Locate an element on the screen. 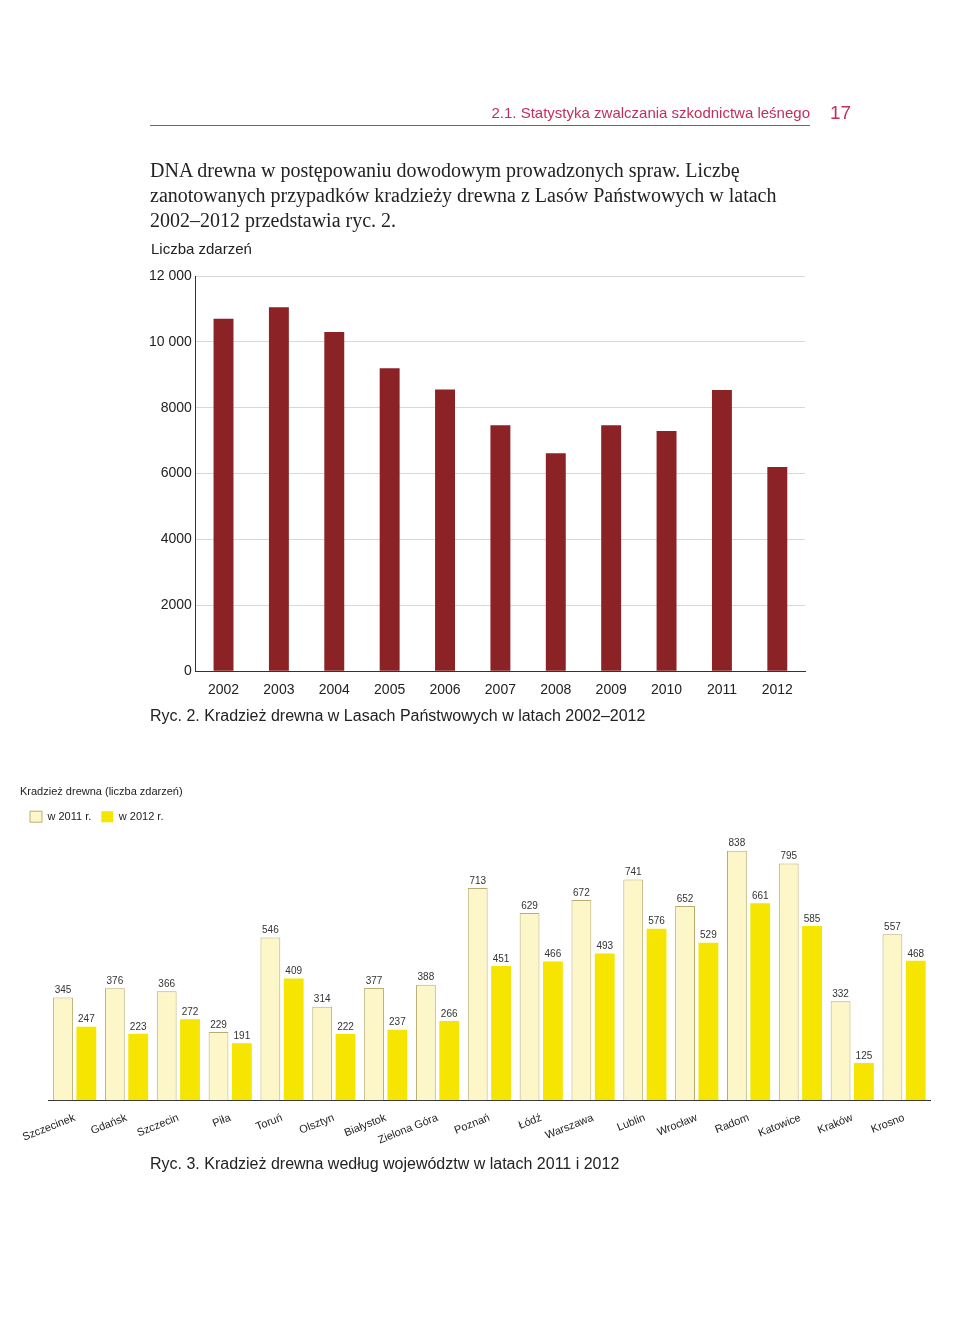 Image resolution: width=960 pixels, height=1330 pixels. data-label: 237 is located at coordinates (398, 1022).